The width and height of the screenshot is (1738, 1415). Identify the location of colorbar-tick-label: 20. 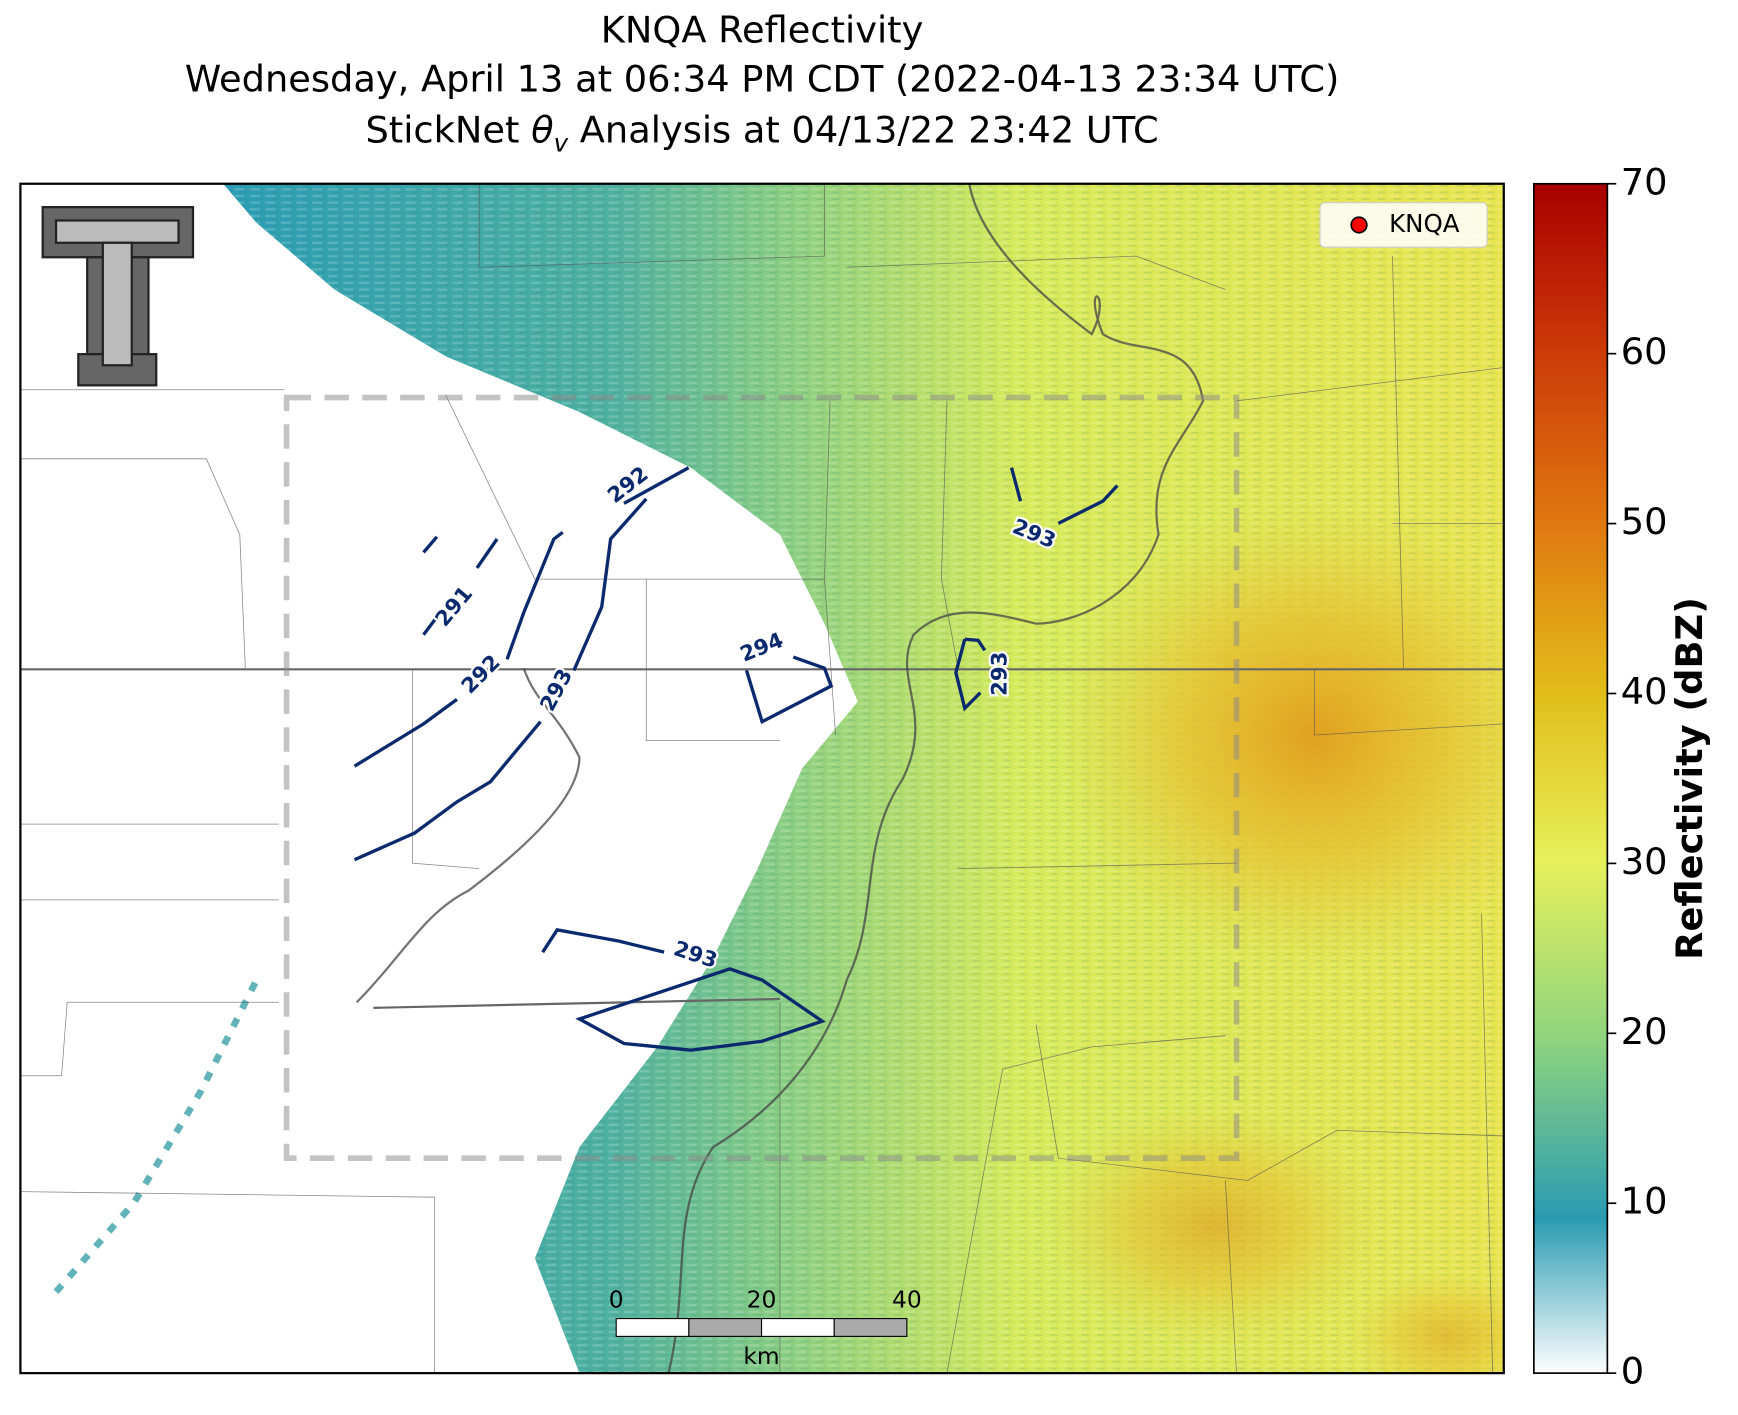
(1644, 1031).